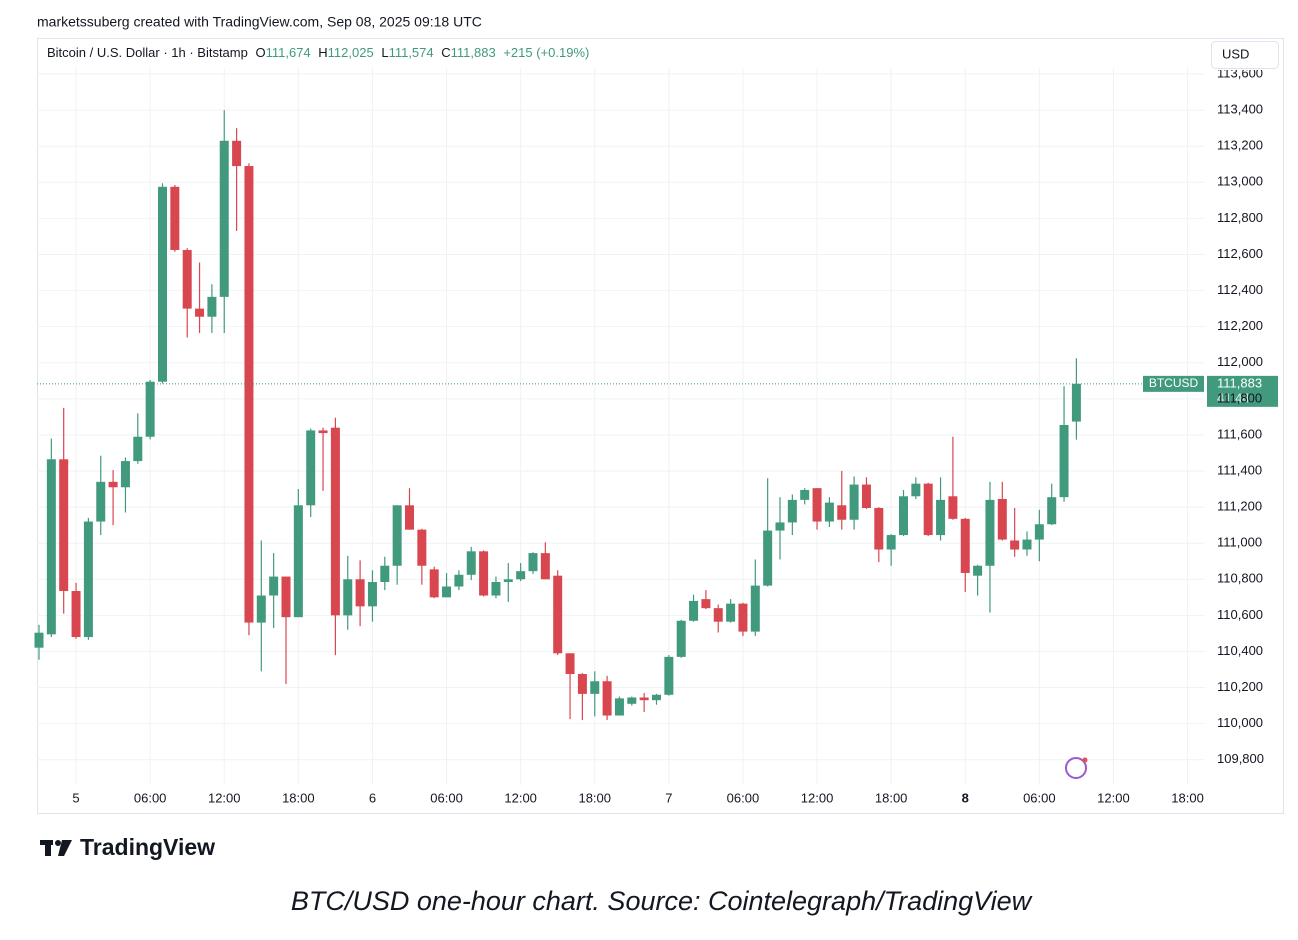  I want to click on logo-icon, so click(56, 848).